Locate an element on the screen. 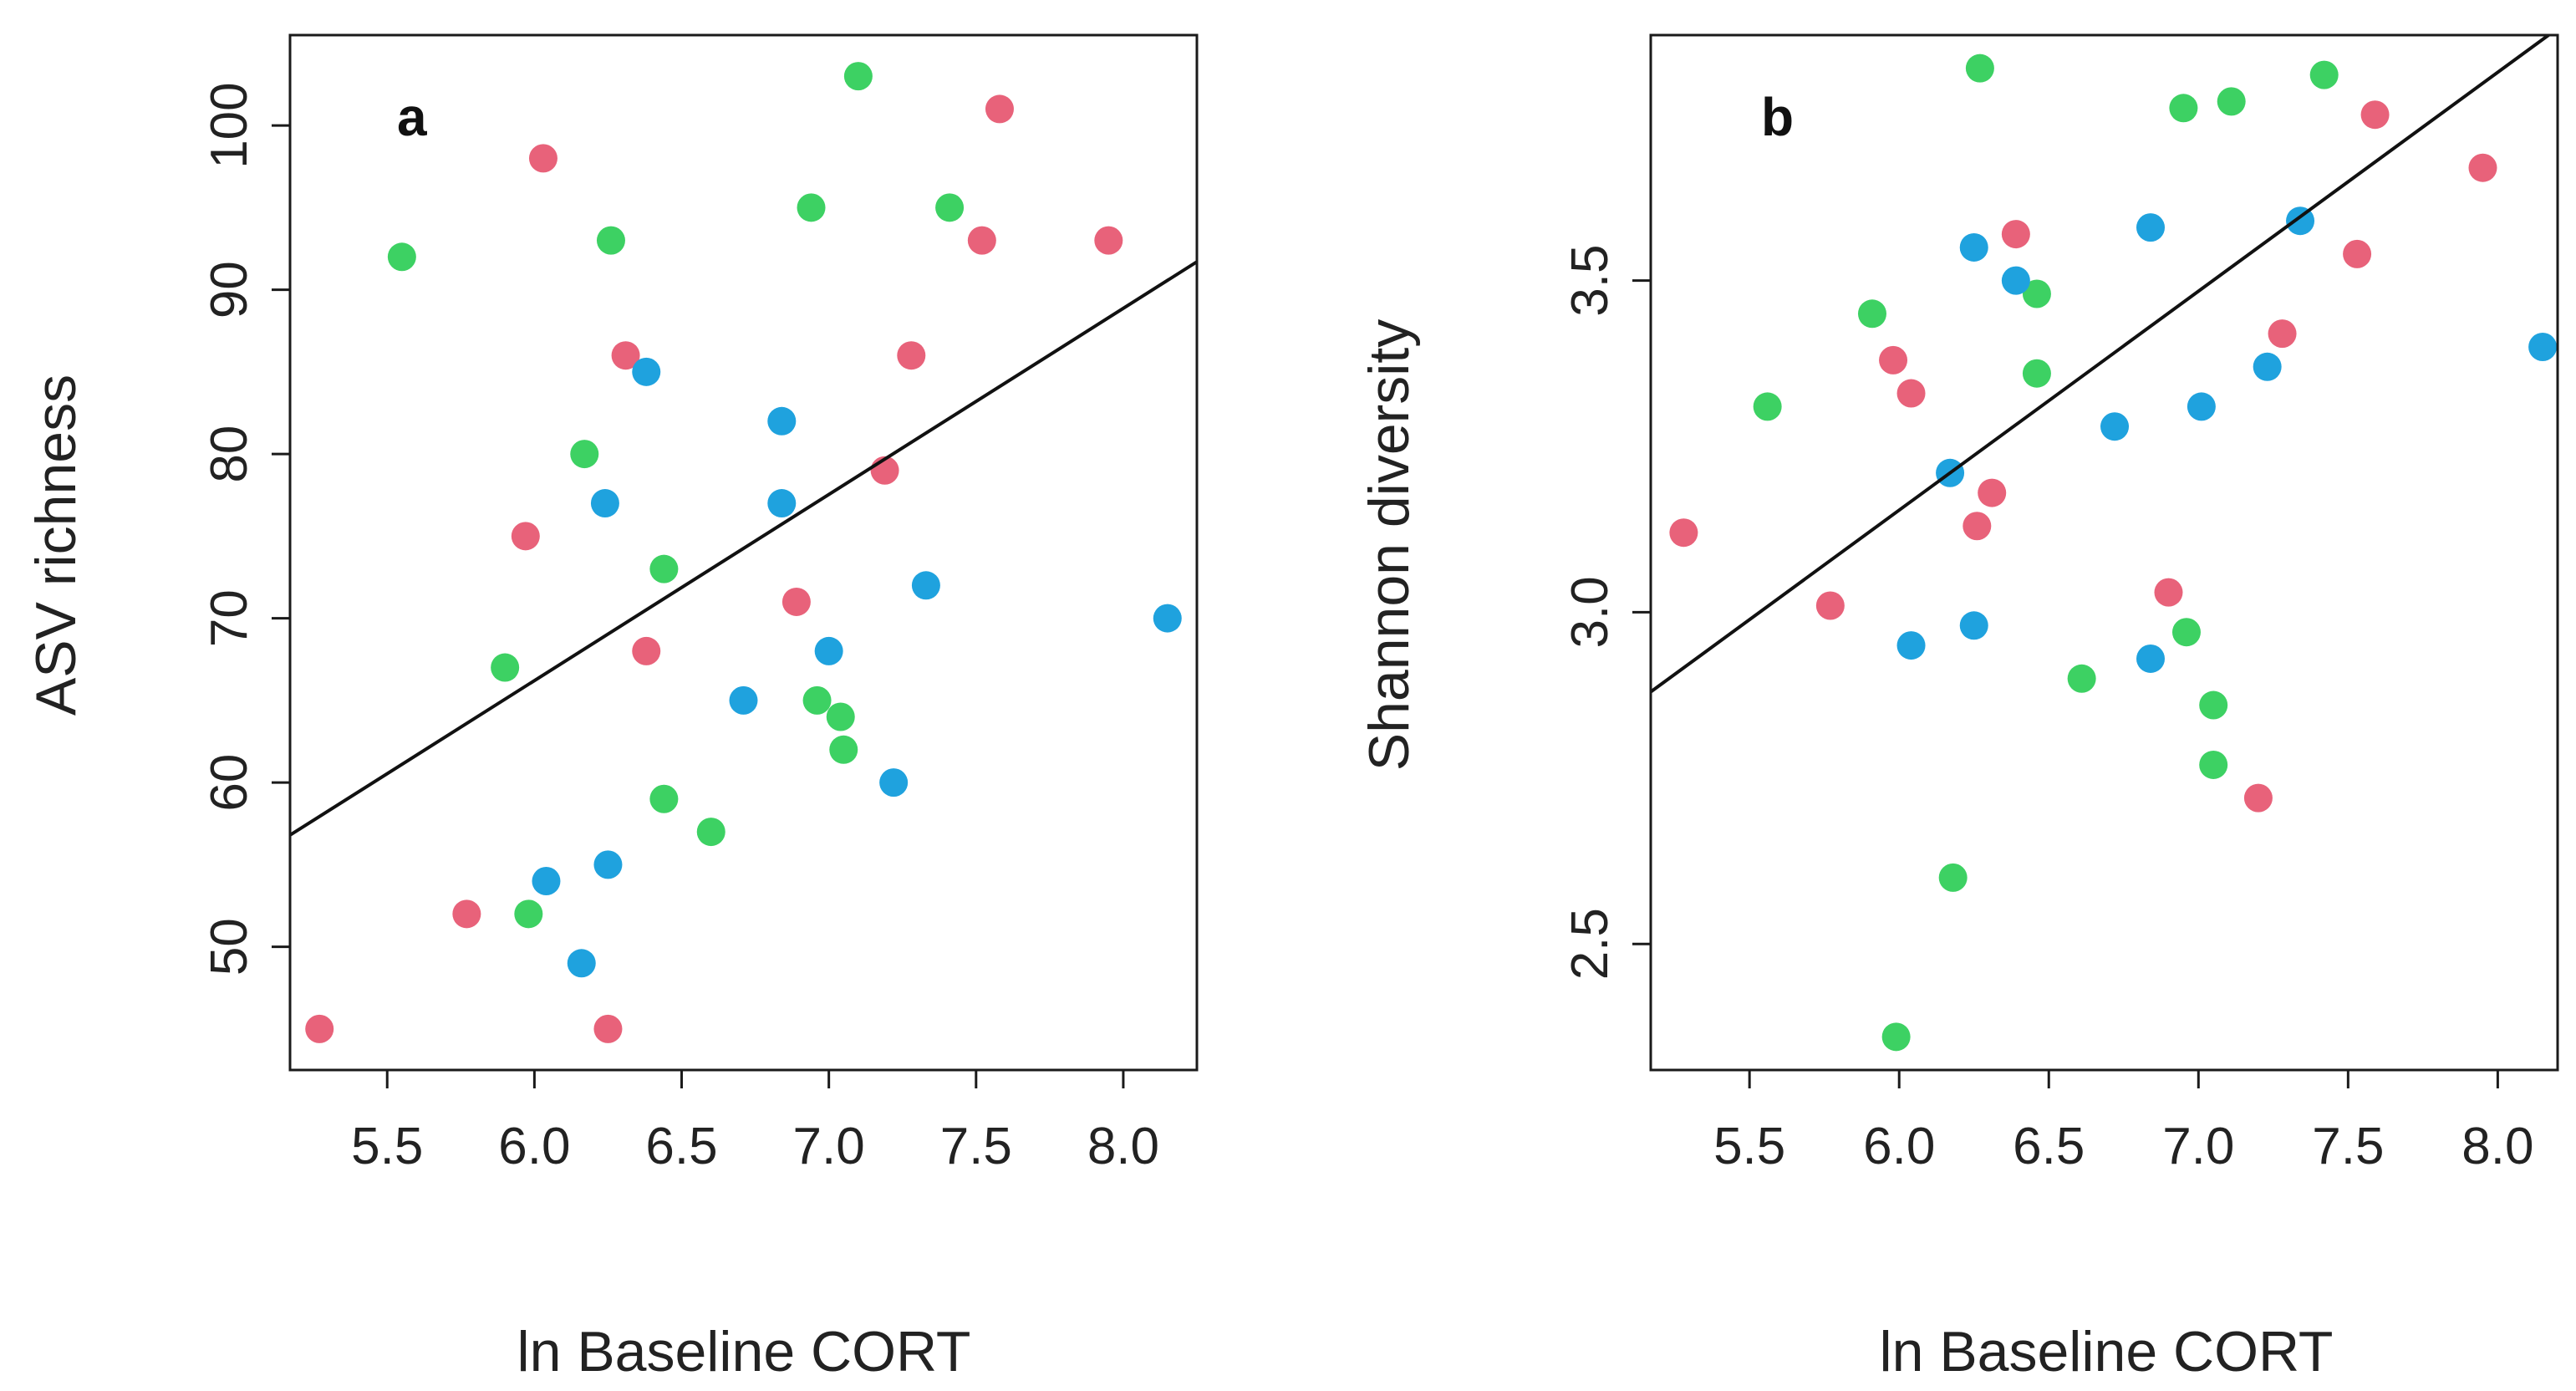  panel-a-regression-line is located at coordinates (743, 548).